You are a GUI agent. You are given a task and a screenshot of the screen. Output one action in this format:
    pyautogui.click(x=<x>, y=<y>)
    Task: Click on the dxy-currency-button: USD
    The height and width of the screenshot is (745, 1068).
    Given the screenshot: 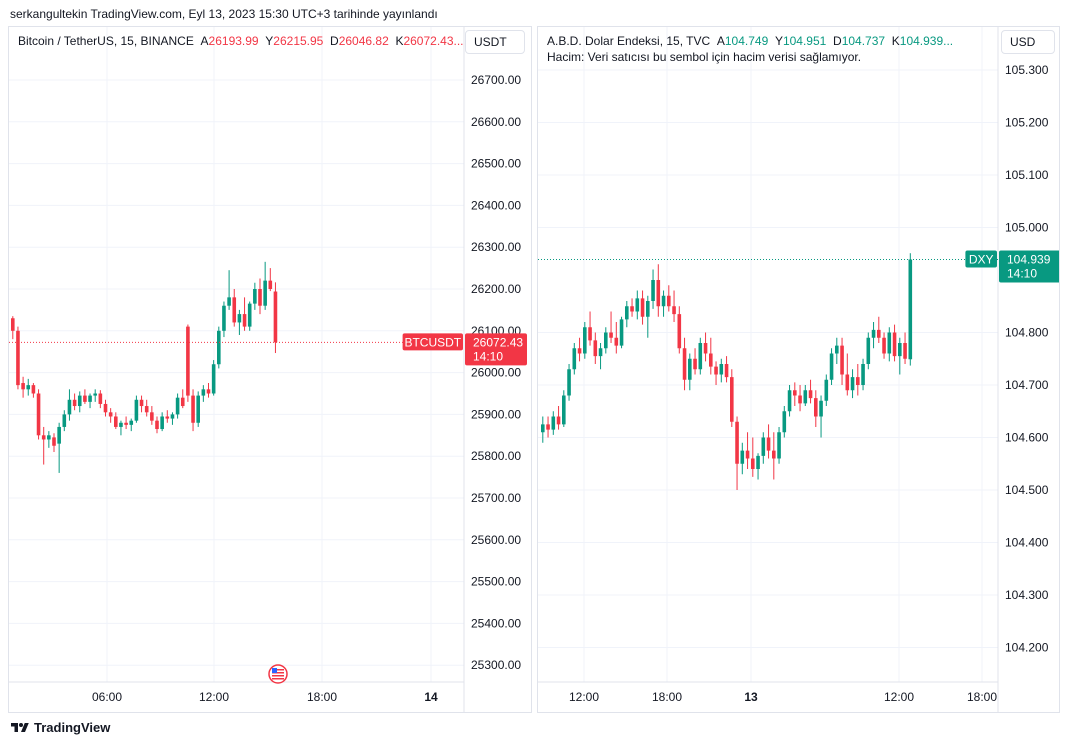 What is the action you would take?
    pyautogui.click(x=1028, y=42)
    